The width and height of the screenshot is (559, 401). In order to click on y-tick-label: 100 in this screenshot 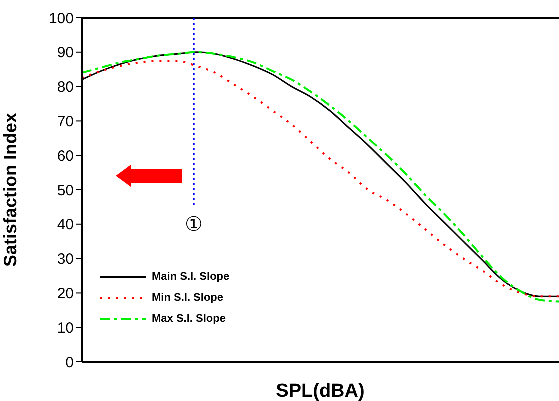, I will do `click(61, 19)`.